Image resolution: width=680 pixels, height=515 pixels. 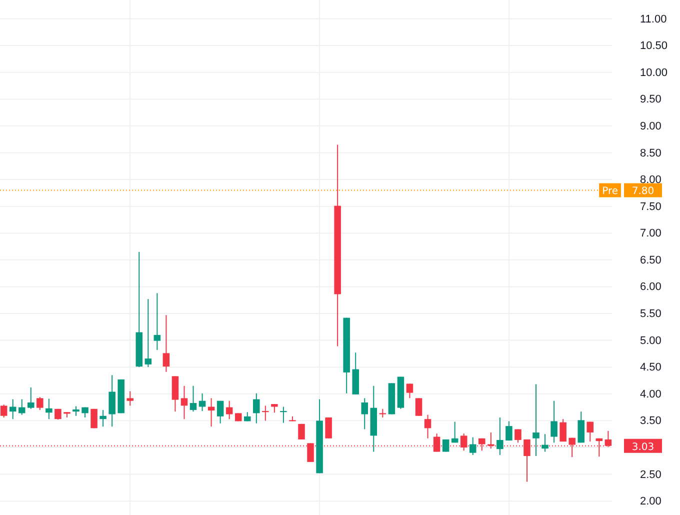 What do you see at coordinates (651, 394) in the screenshot?
I see `y-tick-label: 4.00` at bounding box center [651, 394].